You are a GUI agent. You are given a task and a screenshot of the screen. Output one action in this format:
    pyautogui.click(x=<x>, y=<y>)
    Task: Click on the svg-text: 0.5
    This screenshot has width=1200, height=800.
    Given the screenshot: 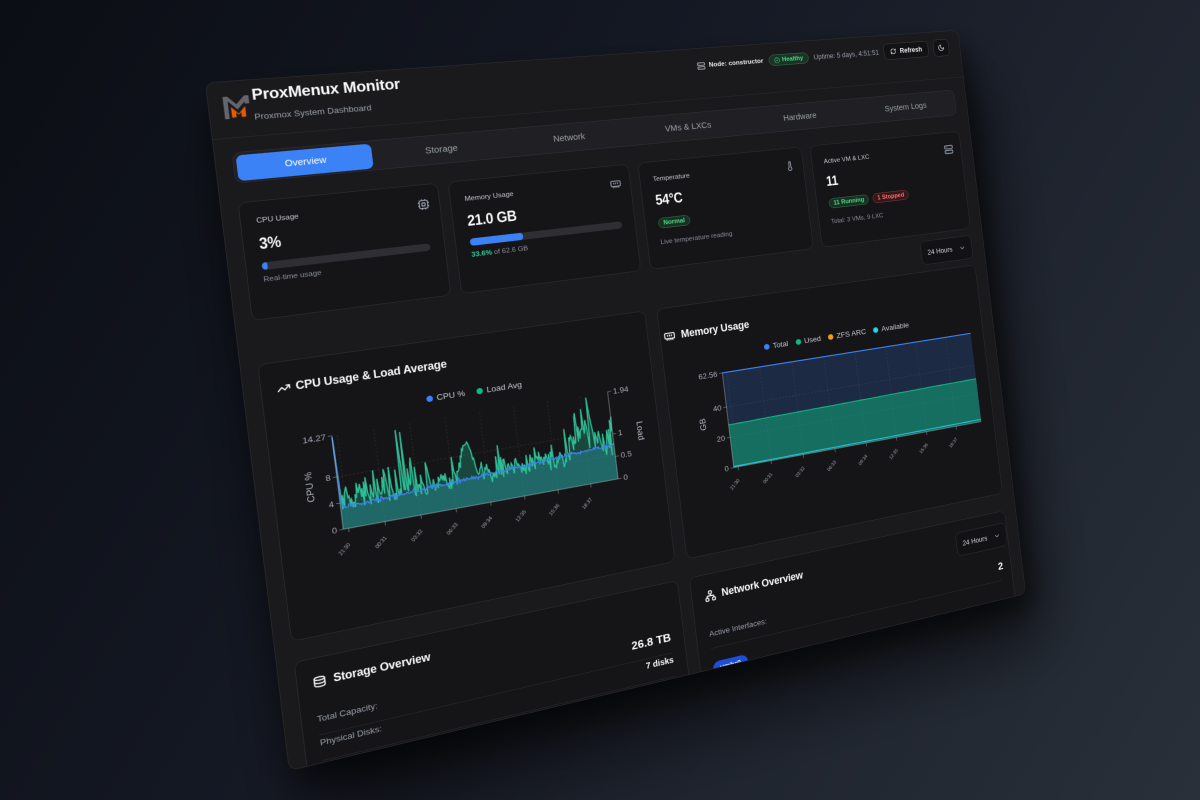 What is the action you would take?
    pyautogui.click(x=626, y=455)
    